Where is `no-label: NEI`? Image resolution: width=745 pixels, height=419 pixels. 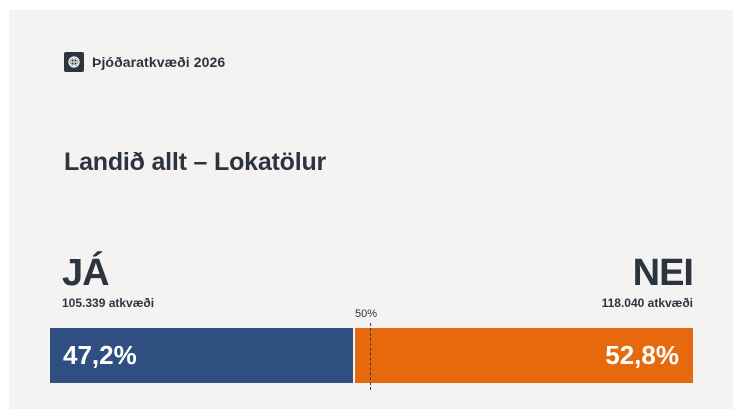 no-label: NEI is located at coordinates (663, 273).